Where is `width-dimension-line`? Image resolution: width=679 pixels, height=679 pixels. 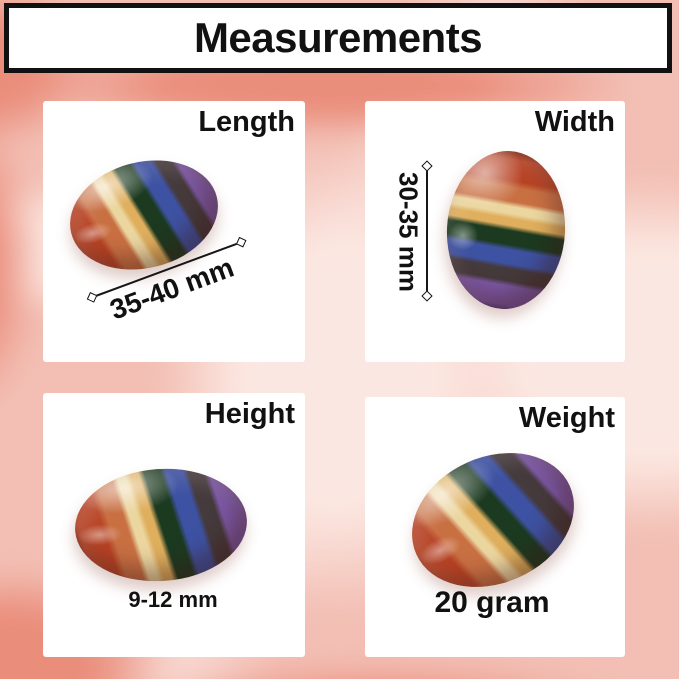 width-dimension-line is located at coordinates (427, 231).